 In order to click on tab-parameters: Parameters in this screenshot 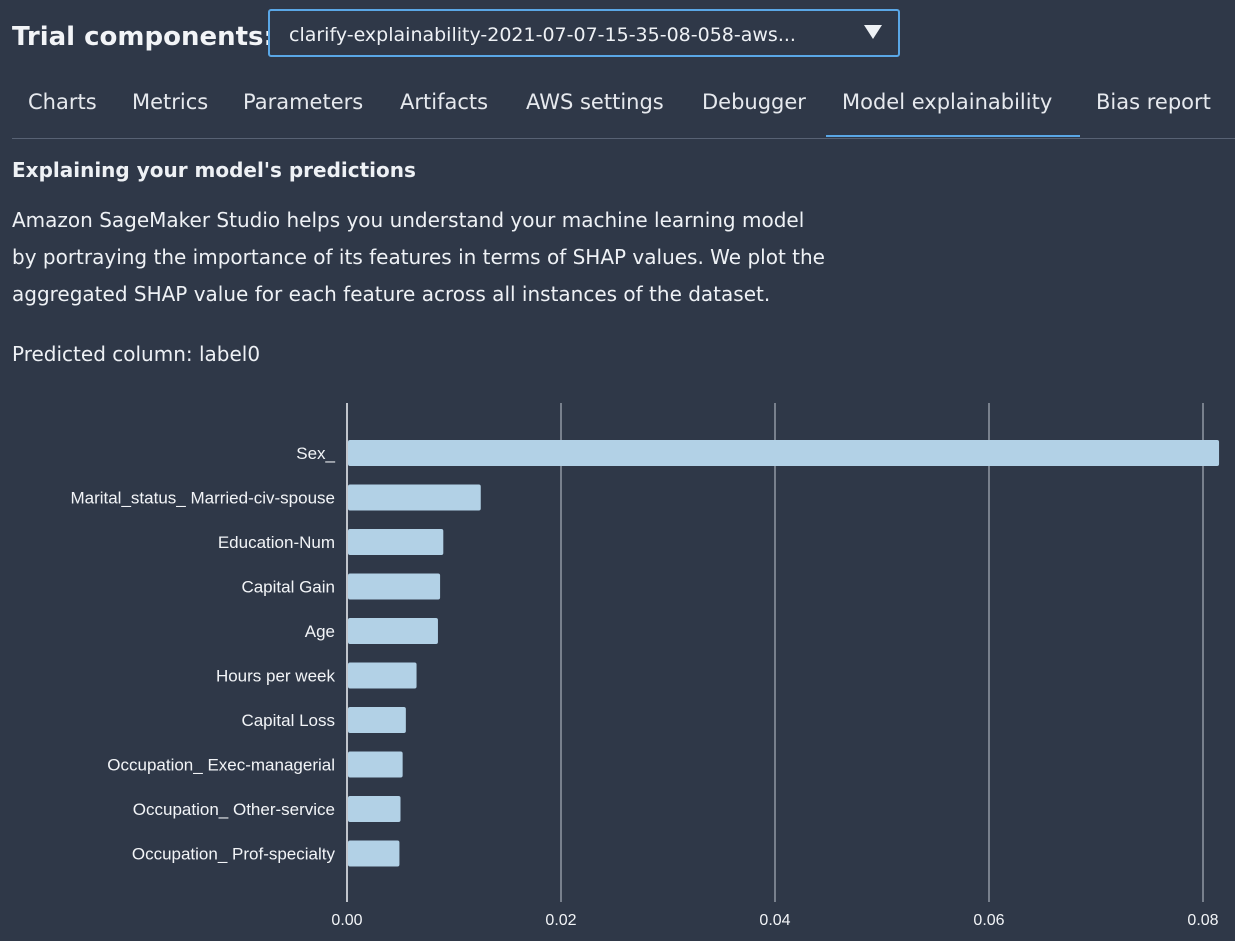, I will do `click(303, 102)`.